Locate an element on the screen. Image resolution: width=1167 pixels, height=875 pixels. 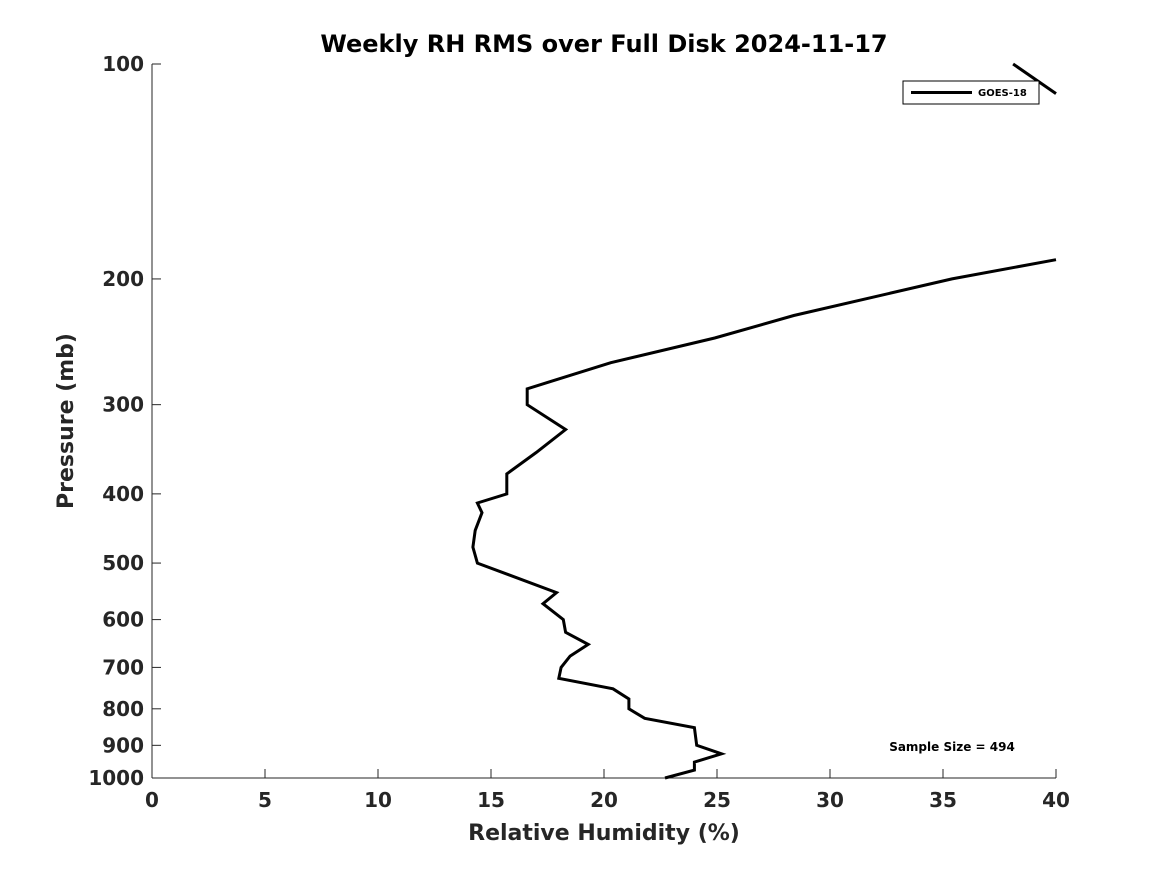
y-tick-label: 700 is located at coordinates (123, 667).